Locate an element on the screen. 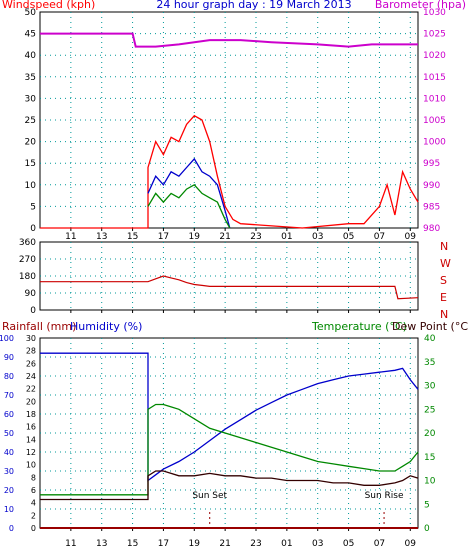 The image size is (468, 555). barometer-tick-label: 1000 is located at coordinates (434, 143).